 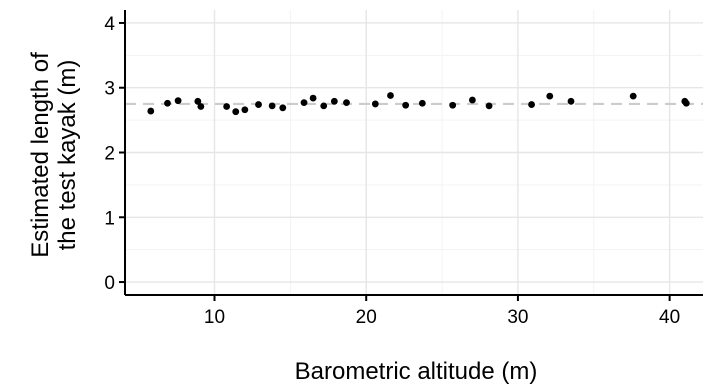 I want to click on data-points-layer, so click(x=418, y=104).